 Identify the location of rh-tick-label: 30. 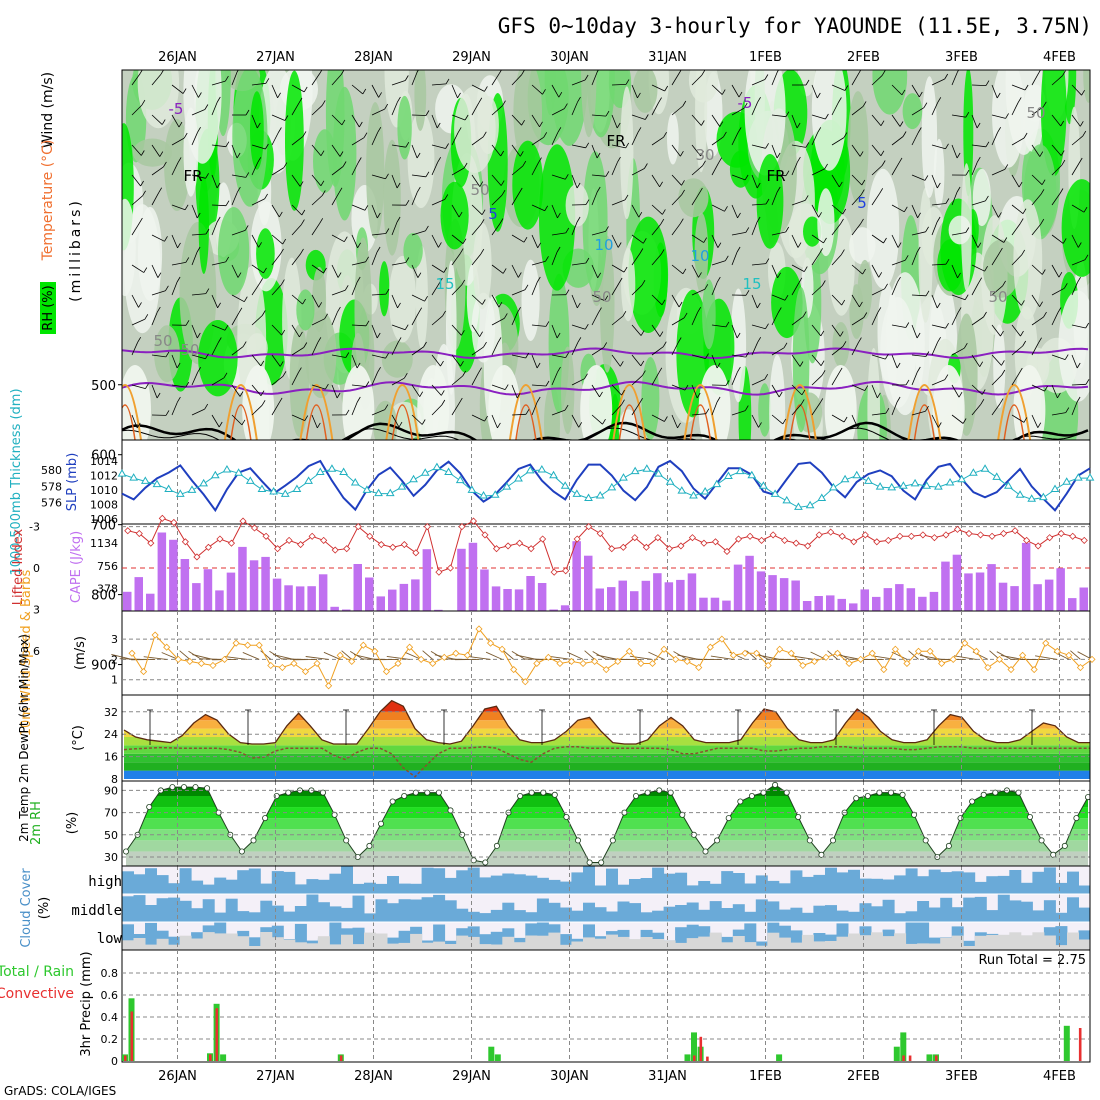
(111, 857).